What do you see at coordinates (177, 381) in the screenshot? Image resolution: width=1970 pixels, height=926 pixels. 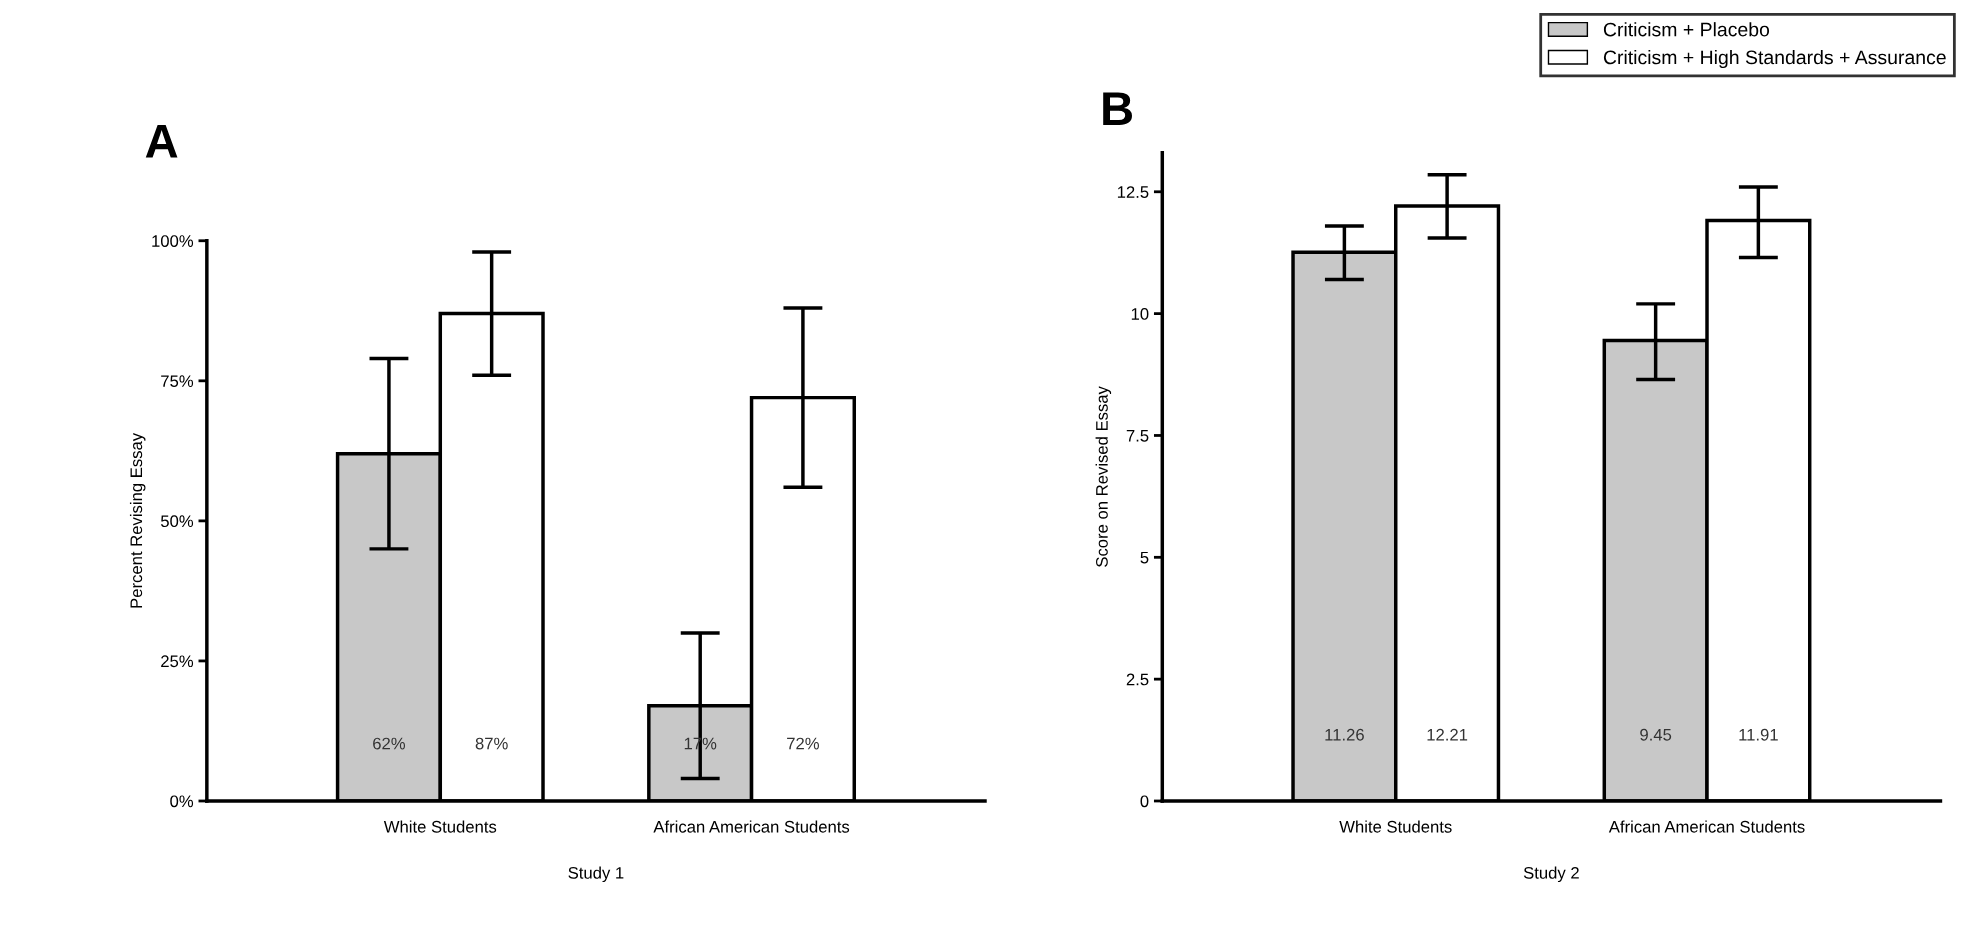 I see `y-tick-label: 75%` at bounding box center [177, 381].